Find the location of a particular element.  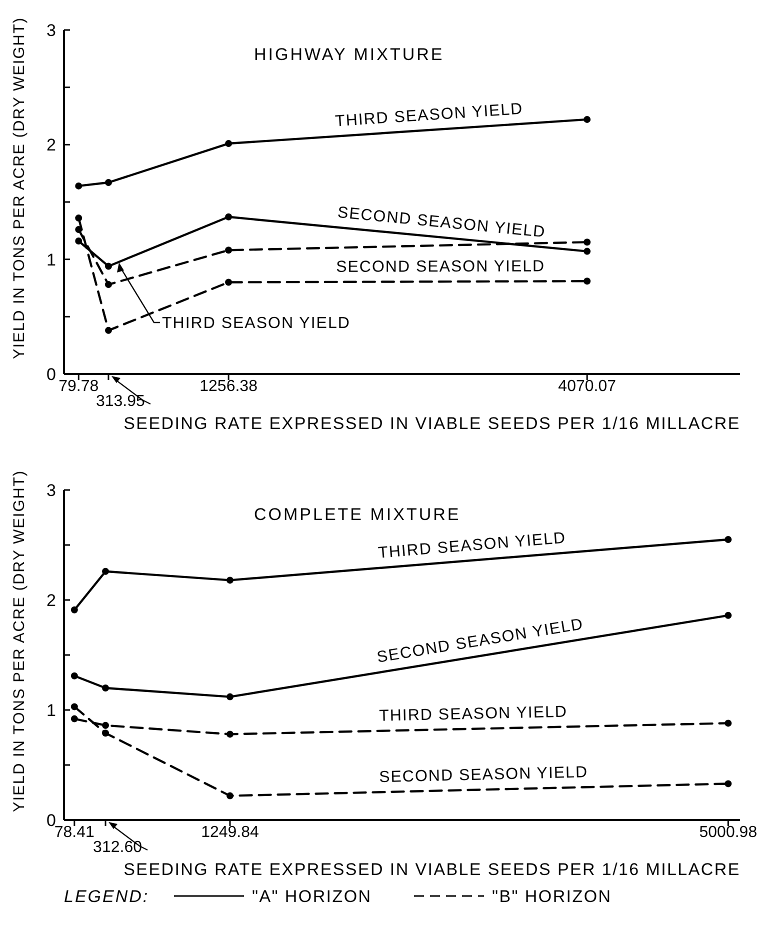

x-tick-label: 79.78 is located at coordinates (78, 386).